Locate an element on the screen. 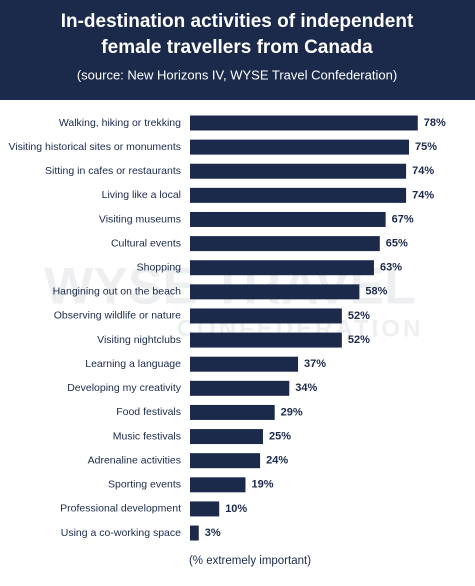 This screenshot has width=475, height=586. value-label: 34% is located at coordinates (306, 388).